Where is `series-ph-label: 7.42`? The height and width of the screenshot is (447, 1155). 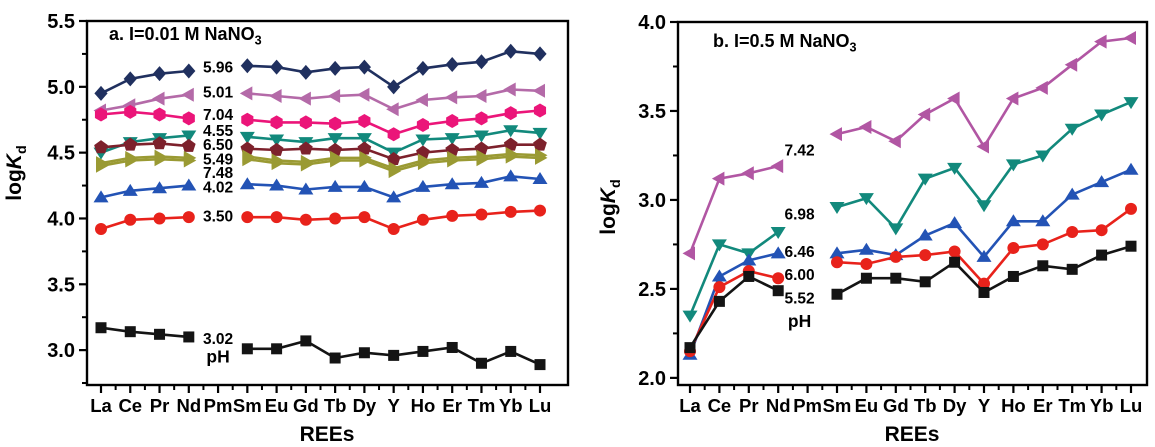 series-ph-label: 7.42 is located at coordinates (800, 151).